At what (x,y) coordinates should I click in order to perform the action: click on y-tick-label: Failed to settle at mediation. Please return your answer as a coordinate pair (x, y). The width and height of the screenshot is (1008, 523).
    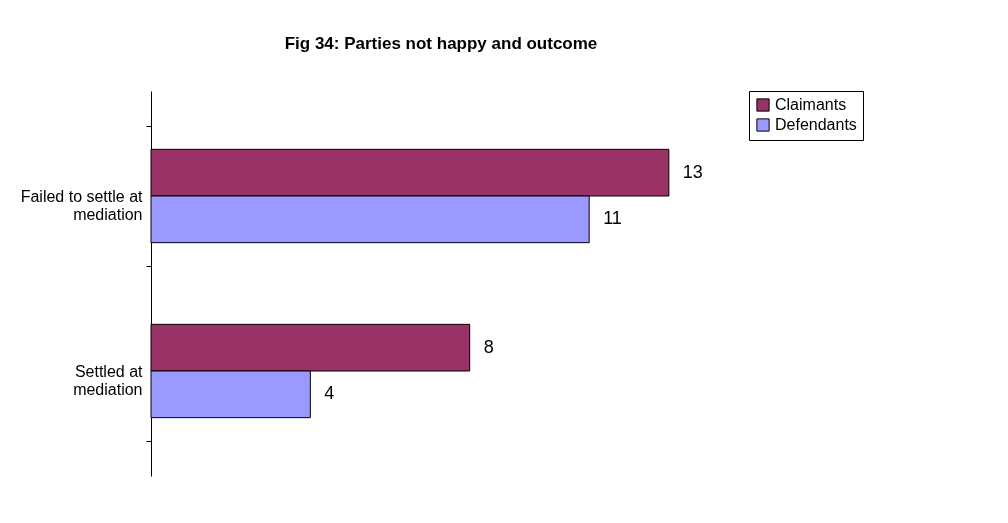
    Looking at the image, I should click on (82, 205).